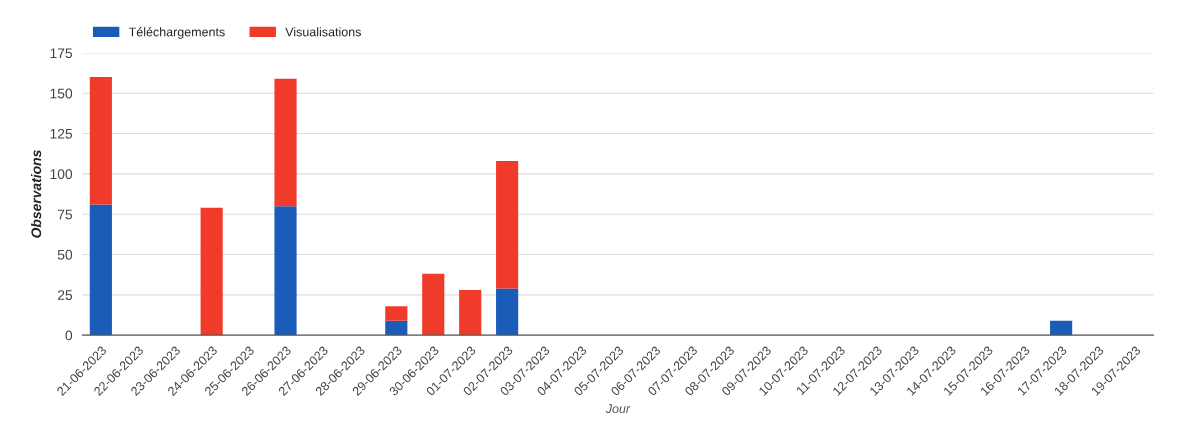 This screenshot has height=441, width=1177. I want to click on y-tick-label: 125, so click(61, 133).